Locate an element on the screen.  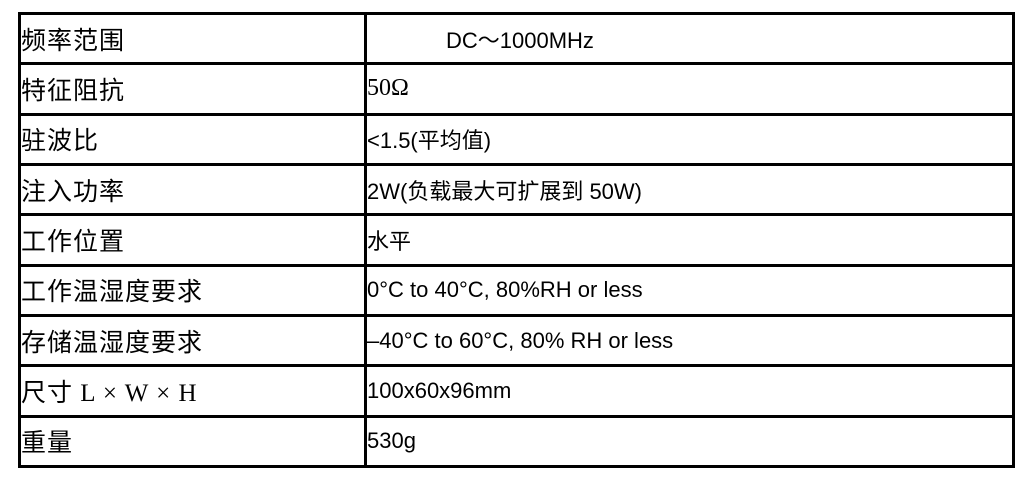
spec-label-cell: 驻波比 is located at coordinates (192, 139).